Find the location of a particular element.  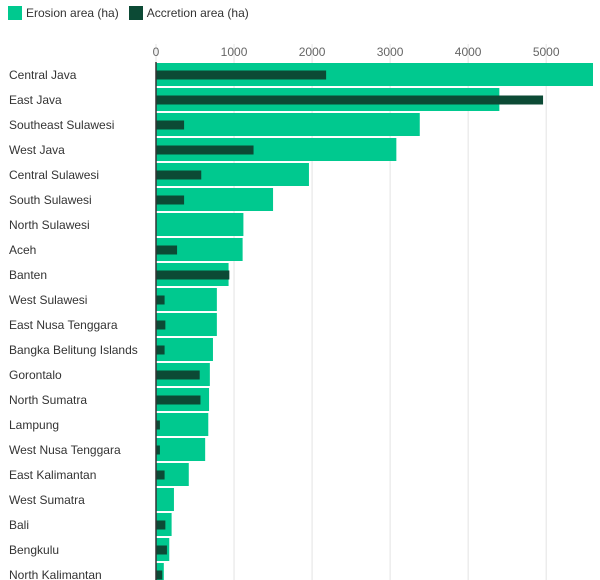

x-tick-label: 1000 is located at coordinates (234, 52).